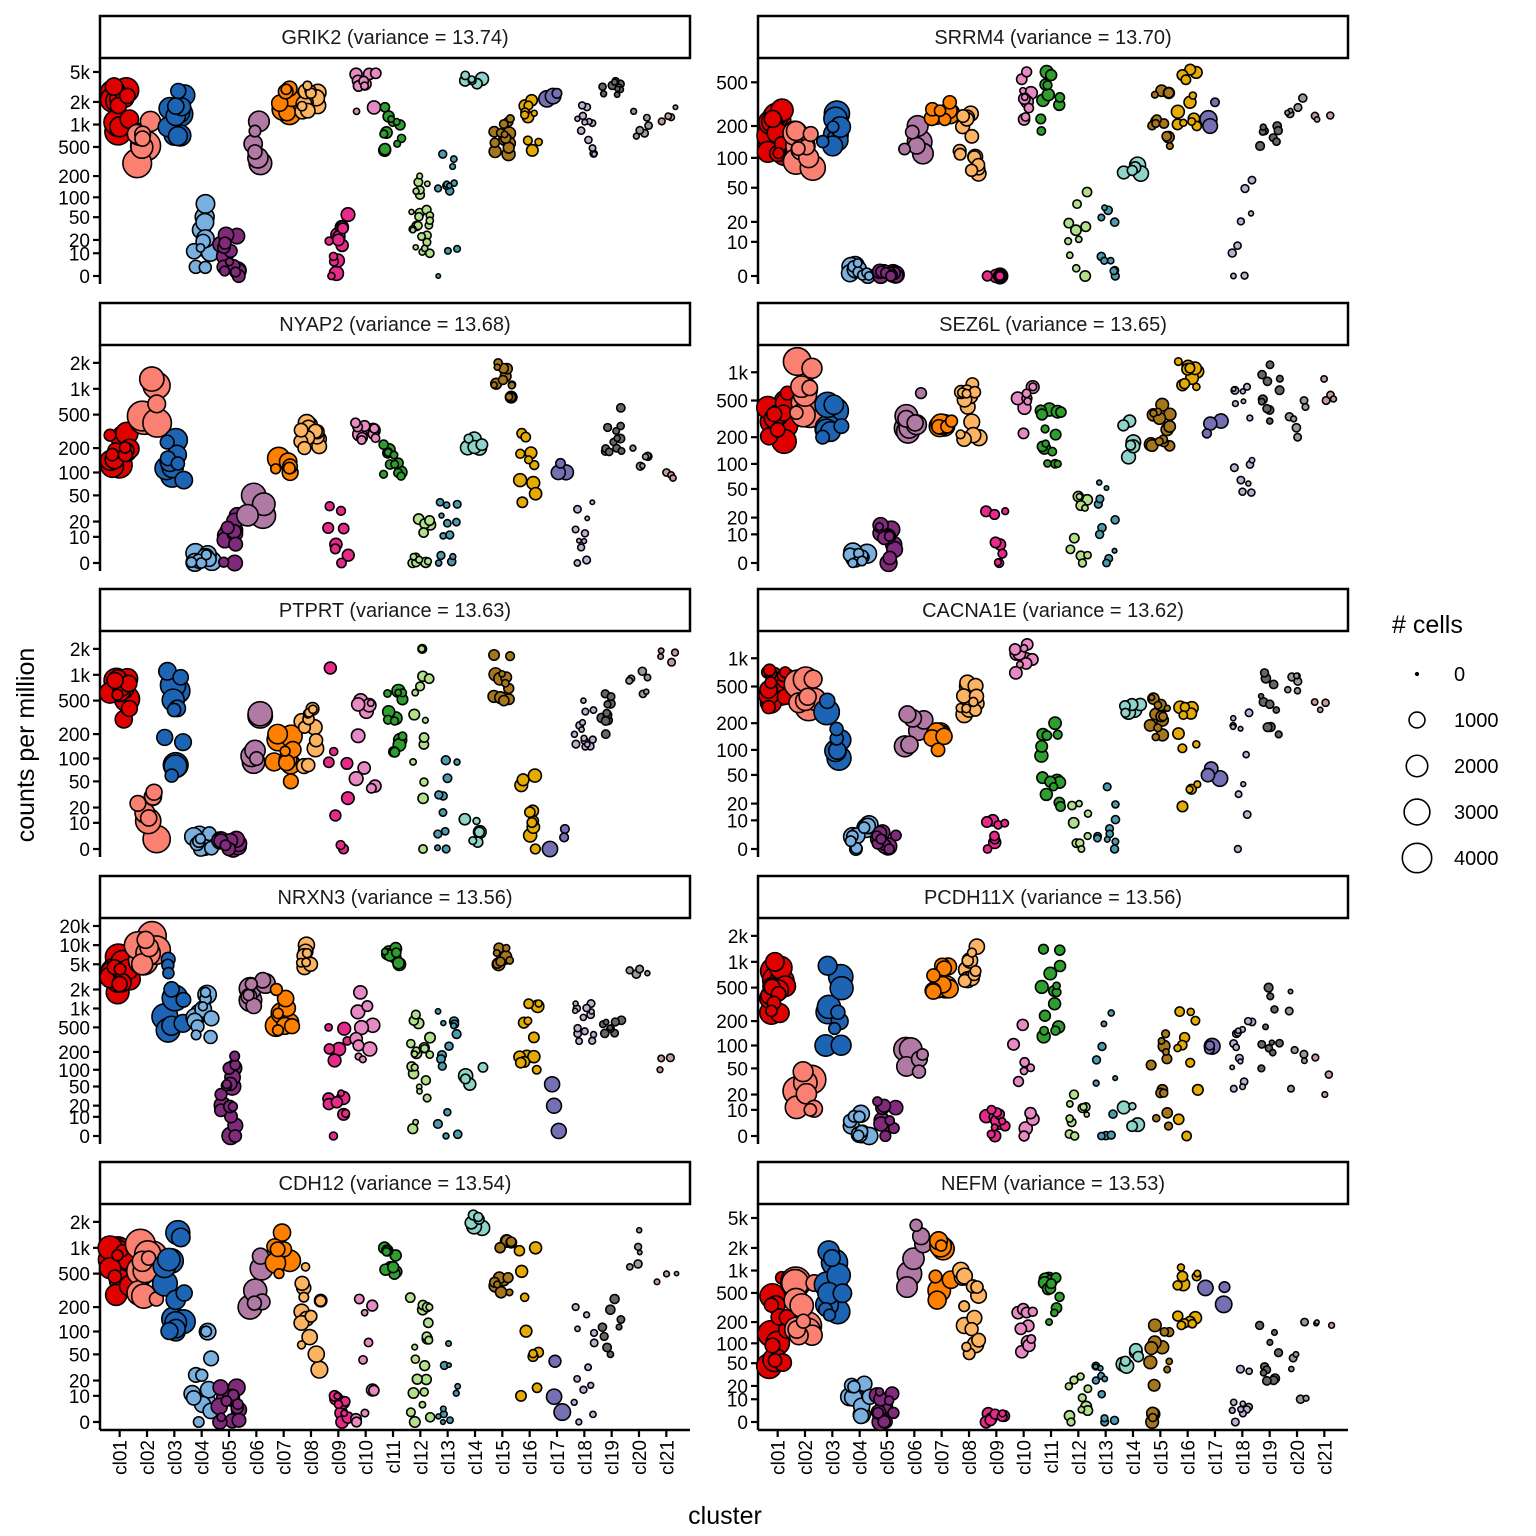 The height and width of the screenshot is (1536, 1536). I want to click on cluster-cl18, so click(1241, 781).